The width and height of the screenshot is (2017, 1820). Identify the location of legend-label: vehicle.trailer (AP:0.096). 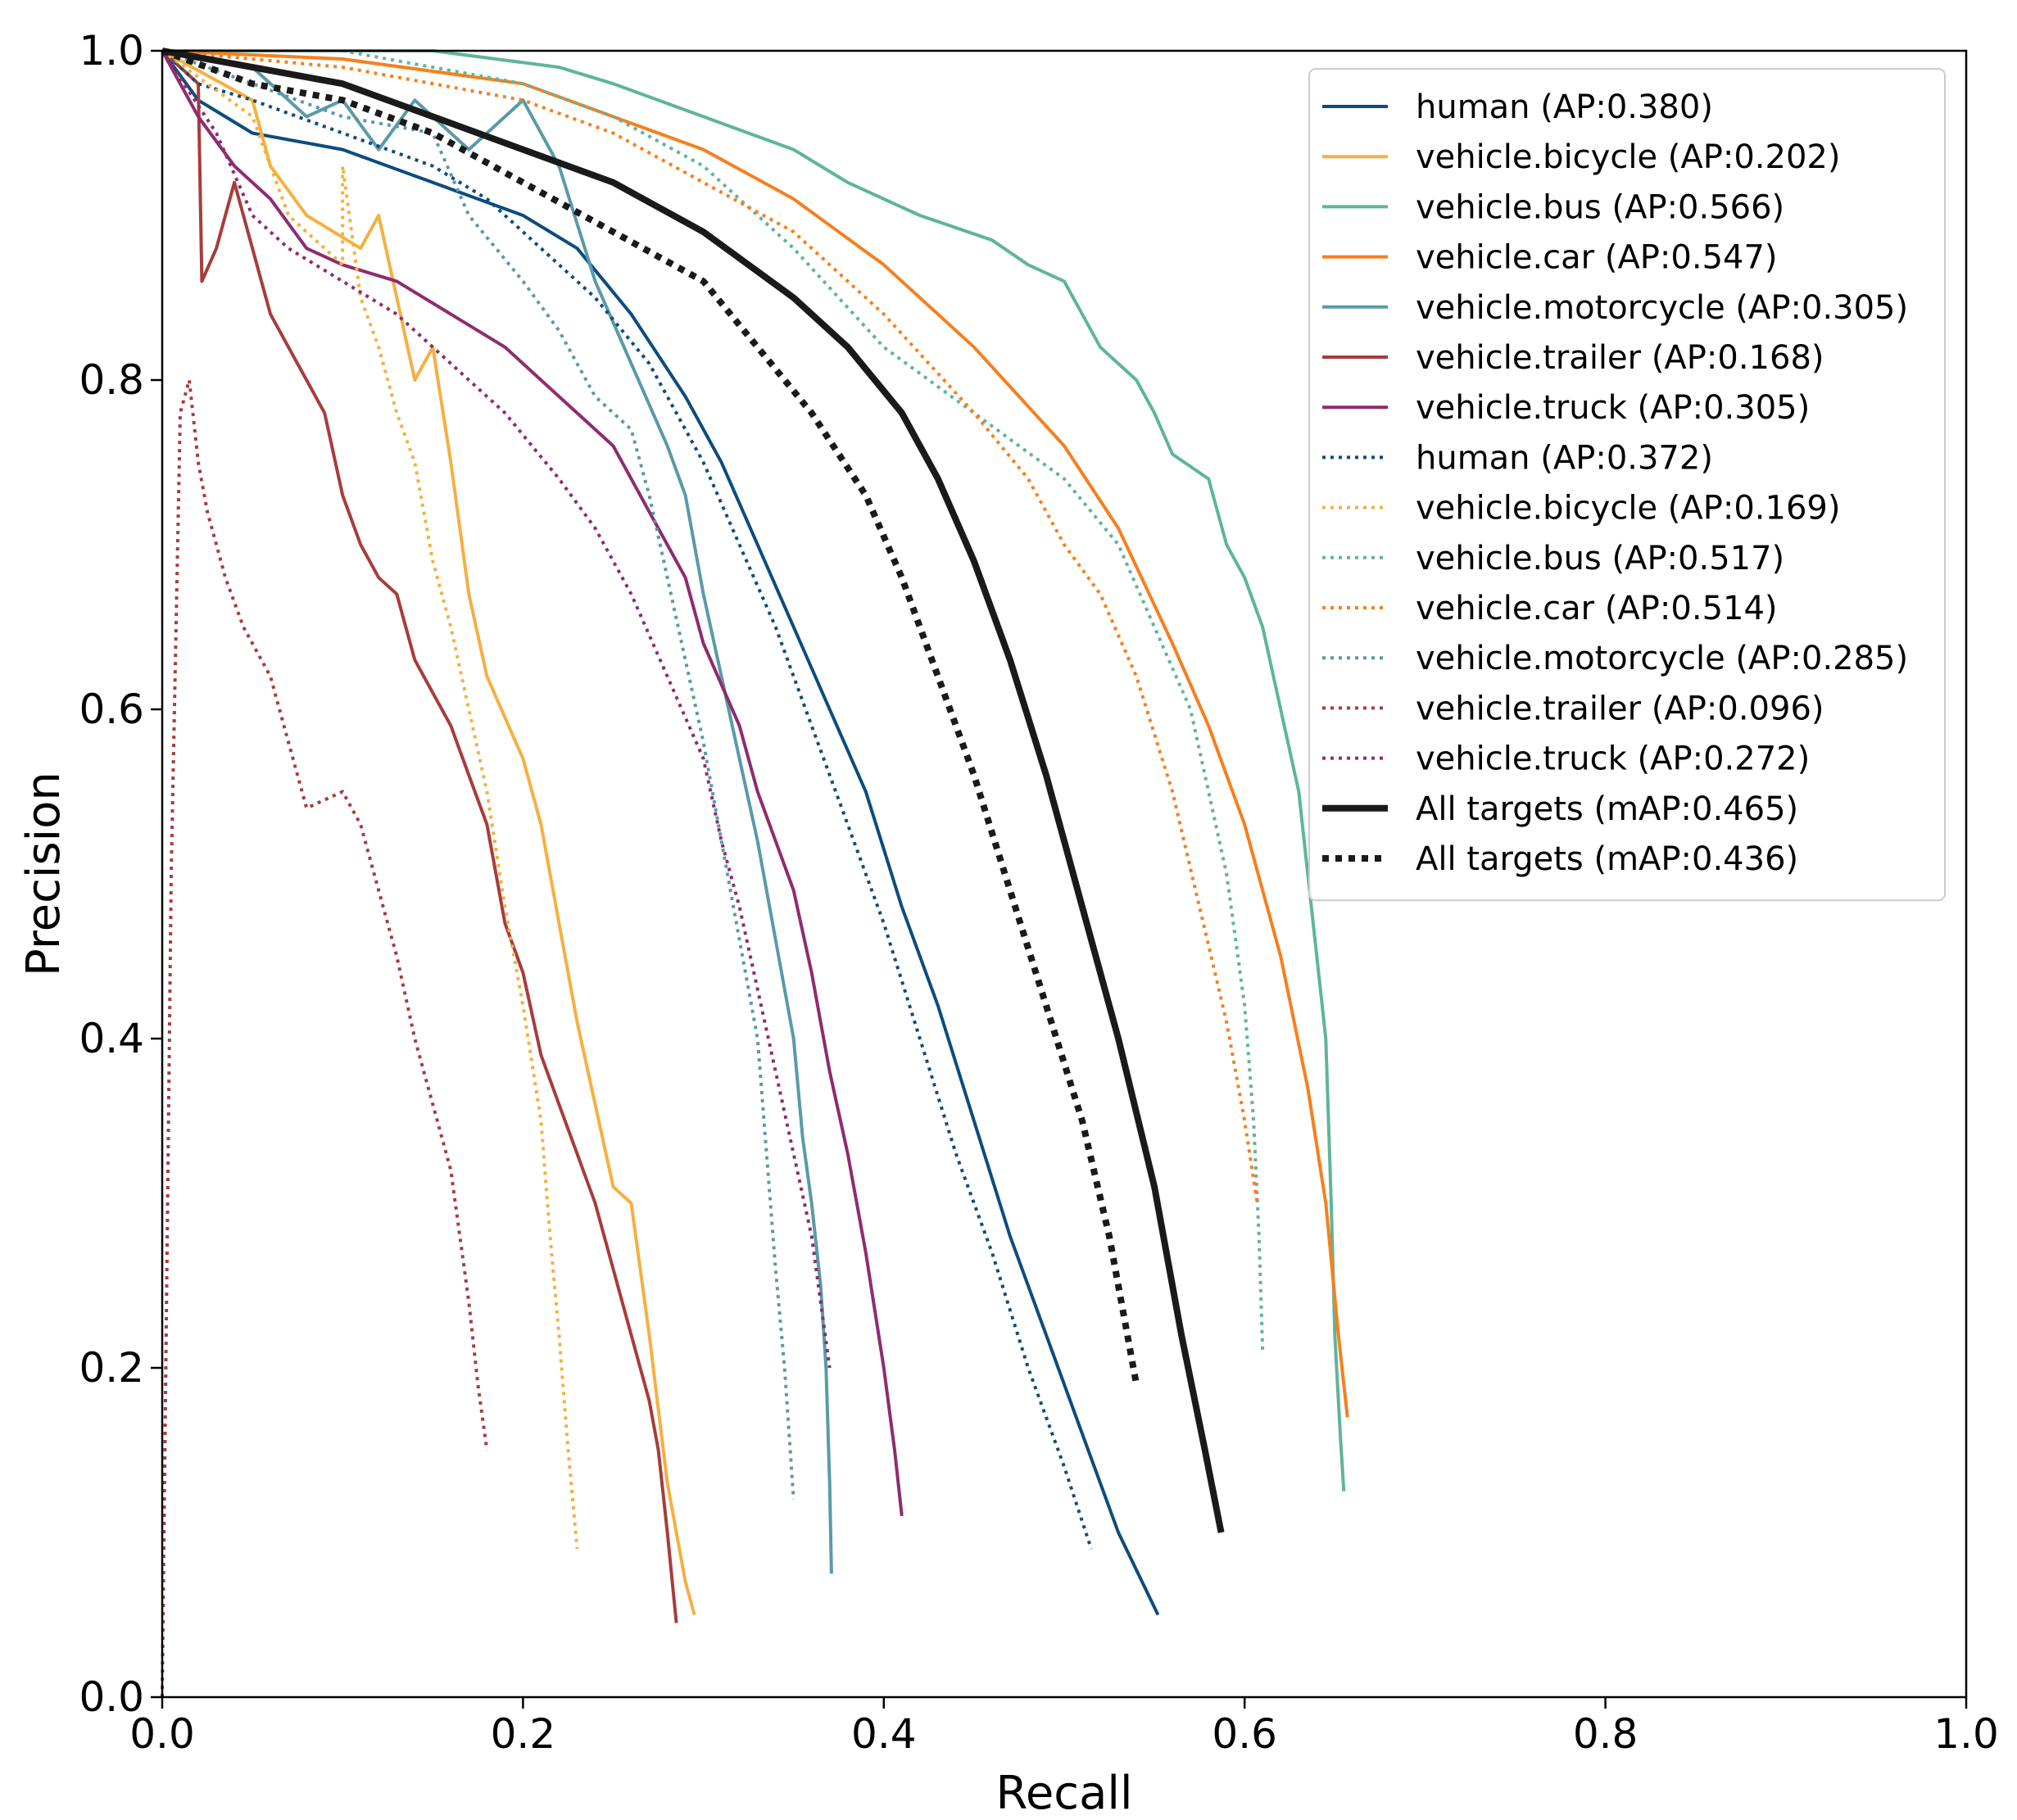
(1620, 709).